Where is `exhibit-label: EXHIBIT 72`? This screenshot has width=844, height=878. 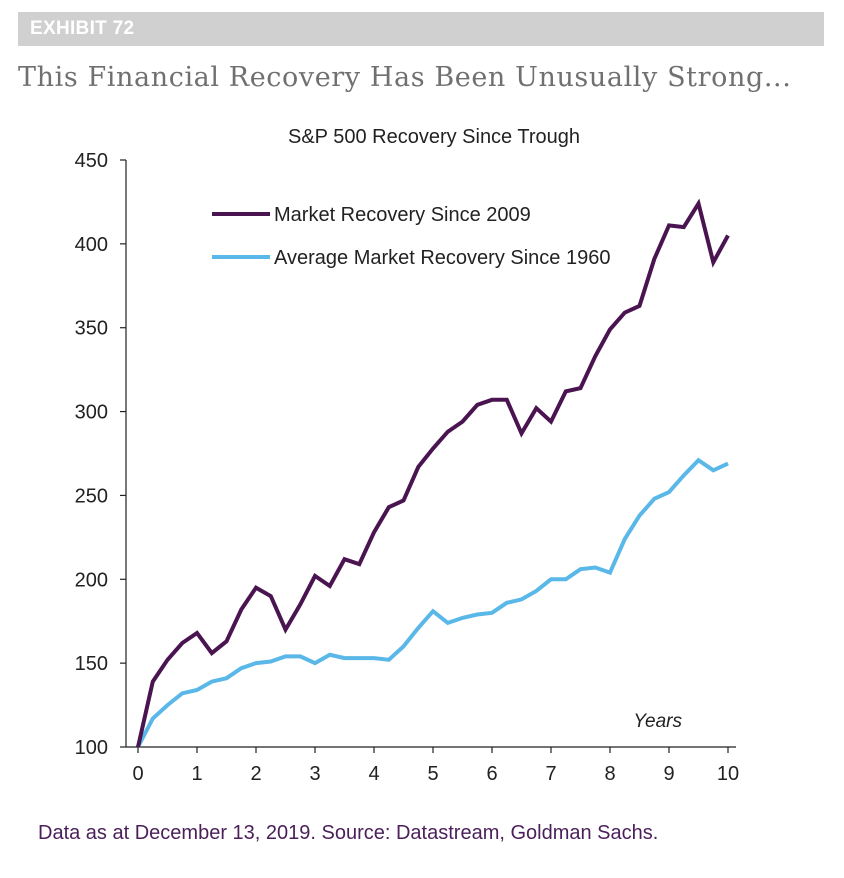
exhibit-label: EXHIBIT 72 is located at coordinates (82, 28).